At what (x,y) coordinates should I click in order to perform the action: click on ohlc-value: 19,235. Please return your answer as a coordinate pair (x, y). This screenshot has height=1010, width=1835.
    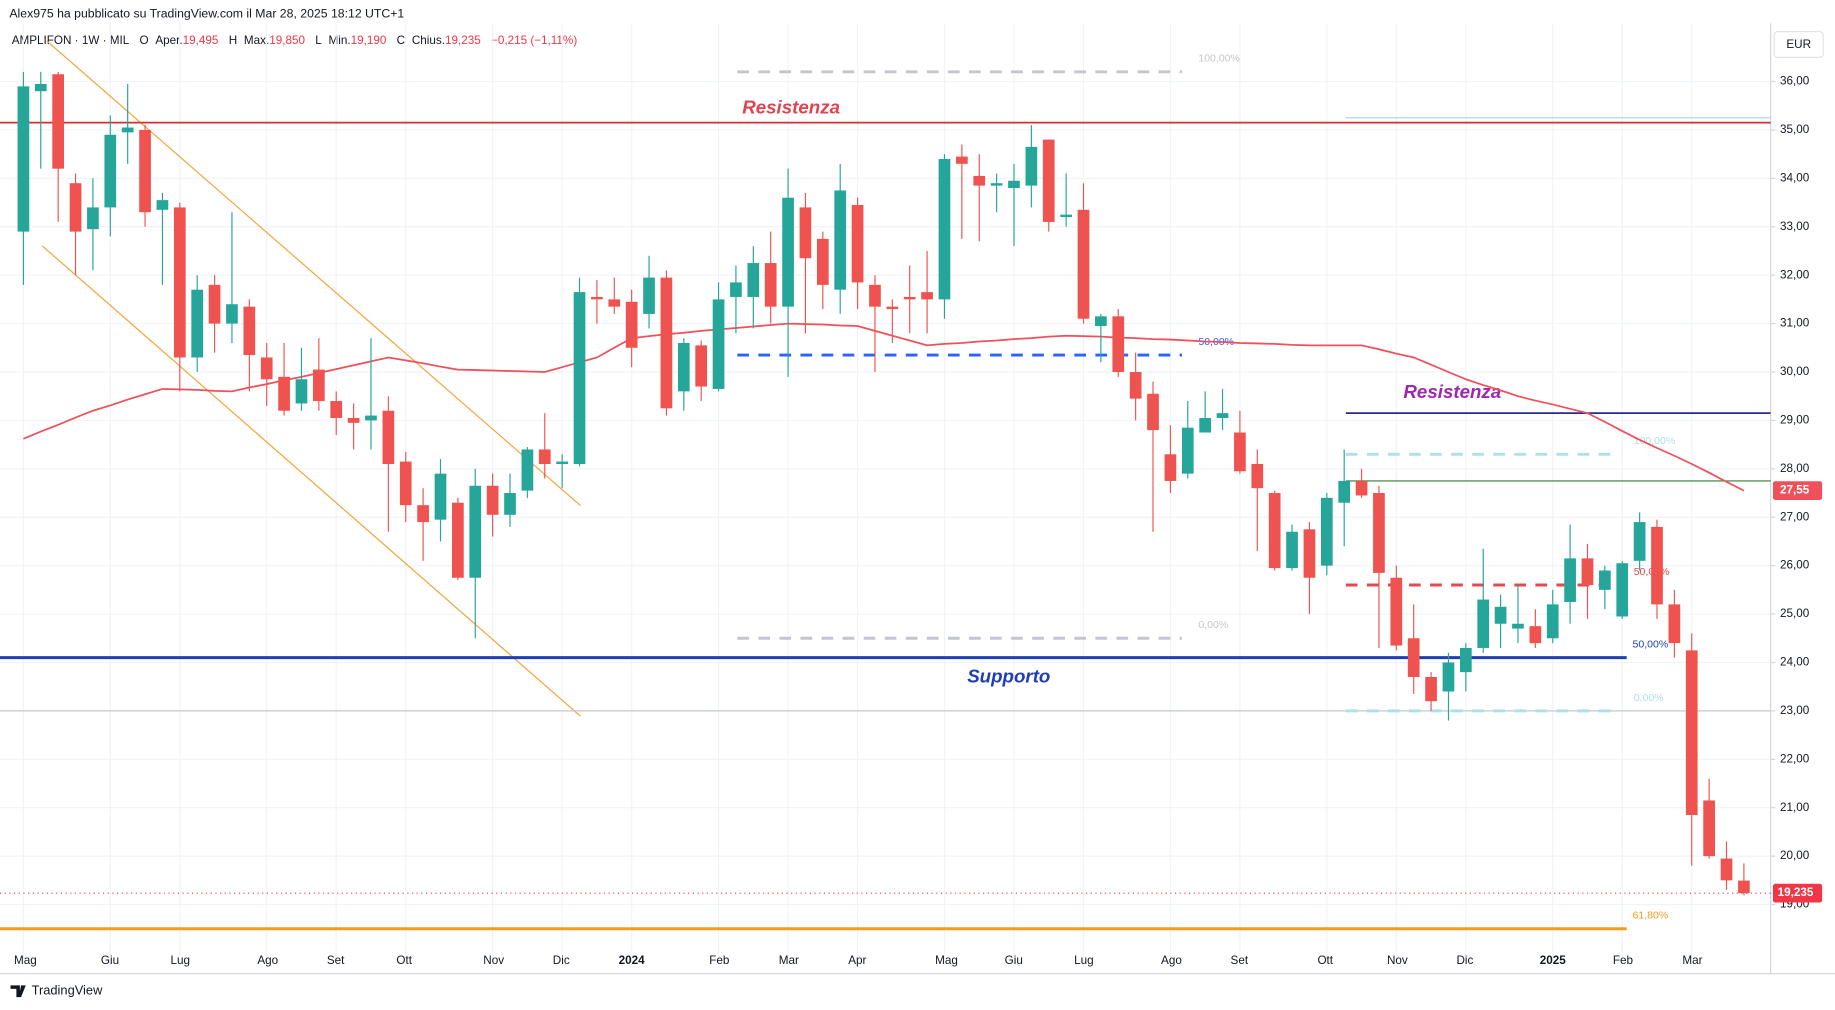
    Looking at the image, I should click on (463, 40).